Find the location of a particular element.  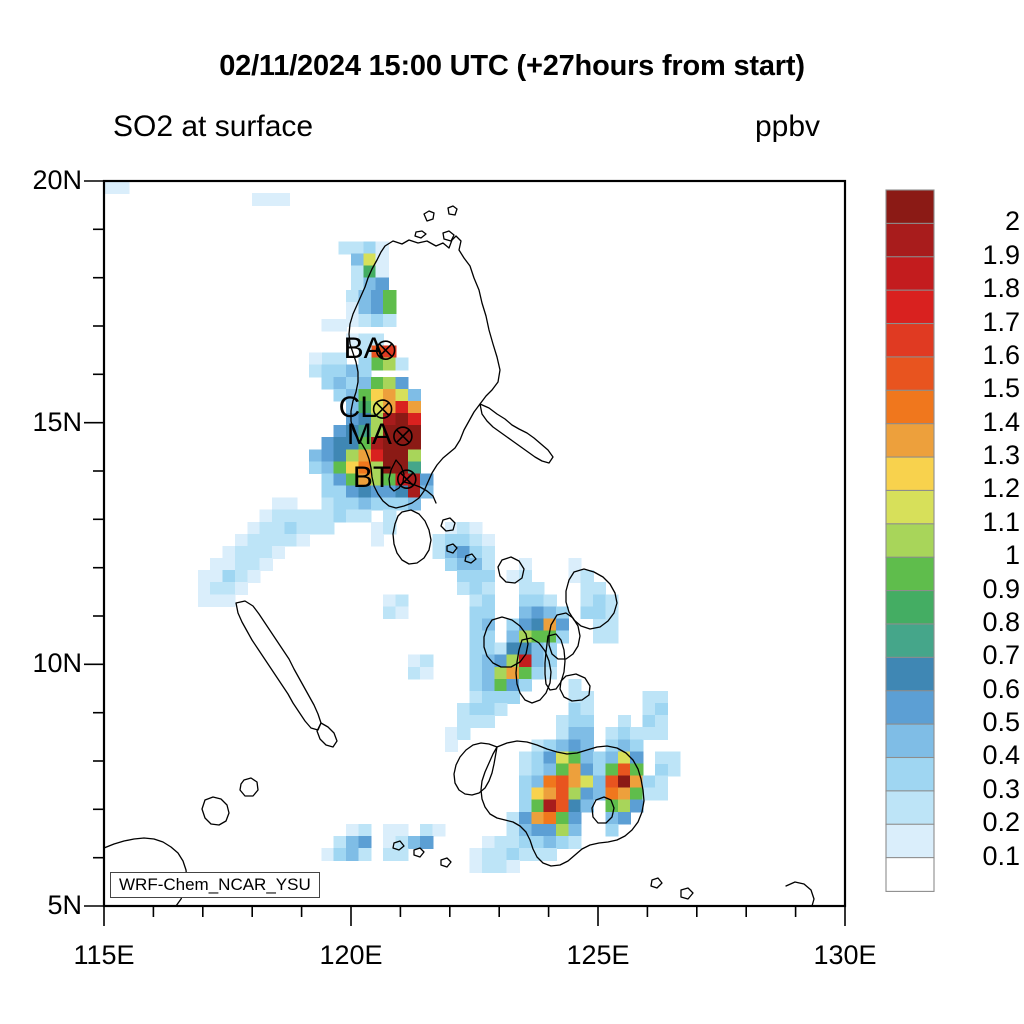

model-annotation: WRF-Chem_NCAR_YSU is located at coordinates (215, 885).